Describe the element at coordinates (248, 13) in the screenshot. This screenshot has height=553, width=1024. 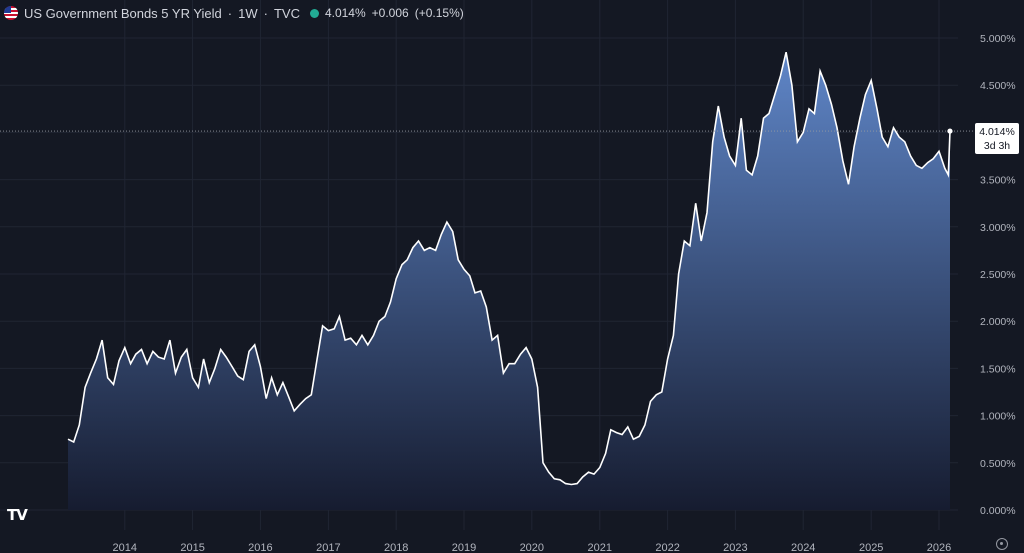
I see `interval-label: 1W` at that location.